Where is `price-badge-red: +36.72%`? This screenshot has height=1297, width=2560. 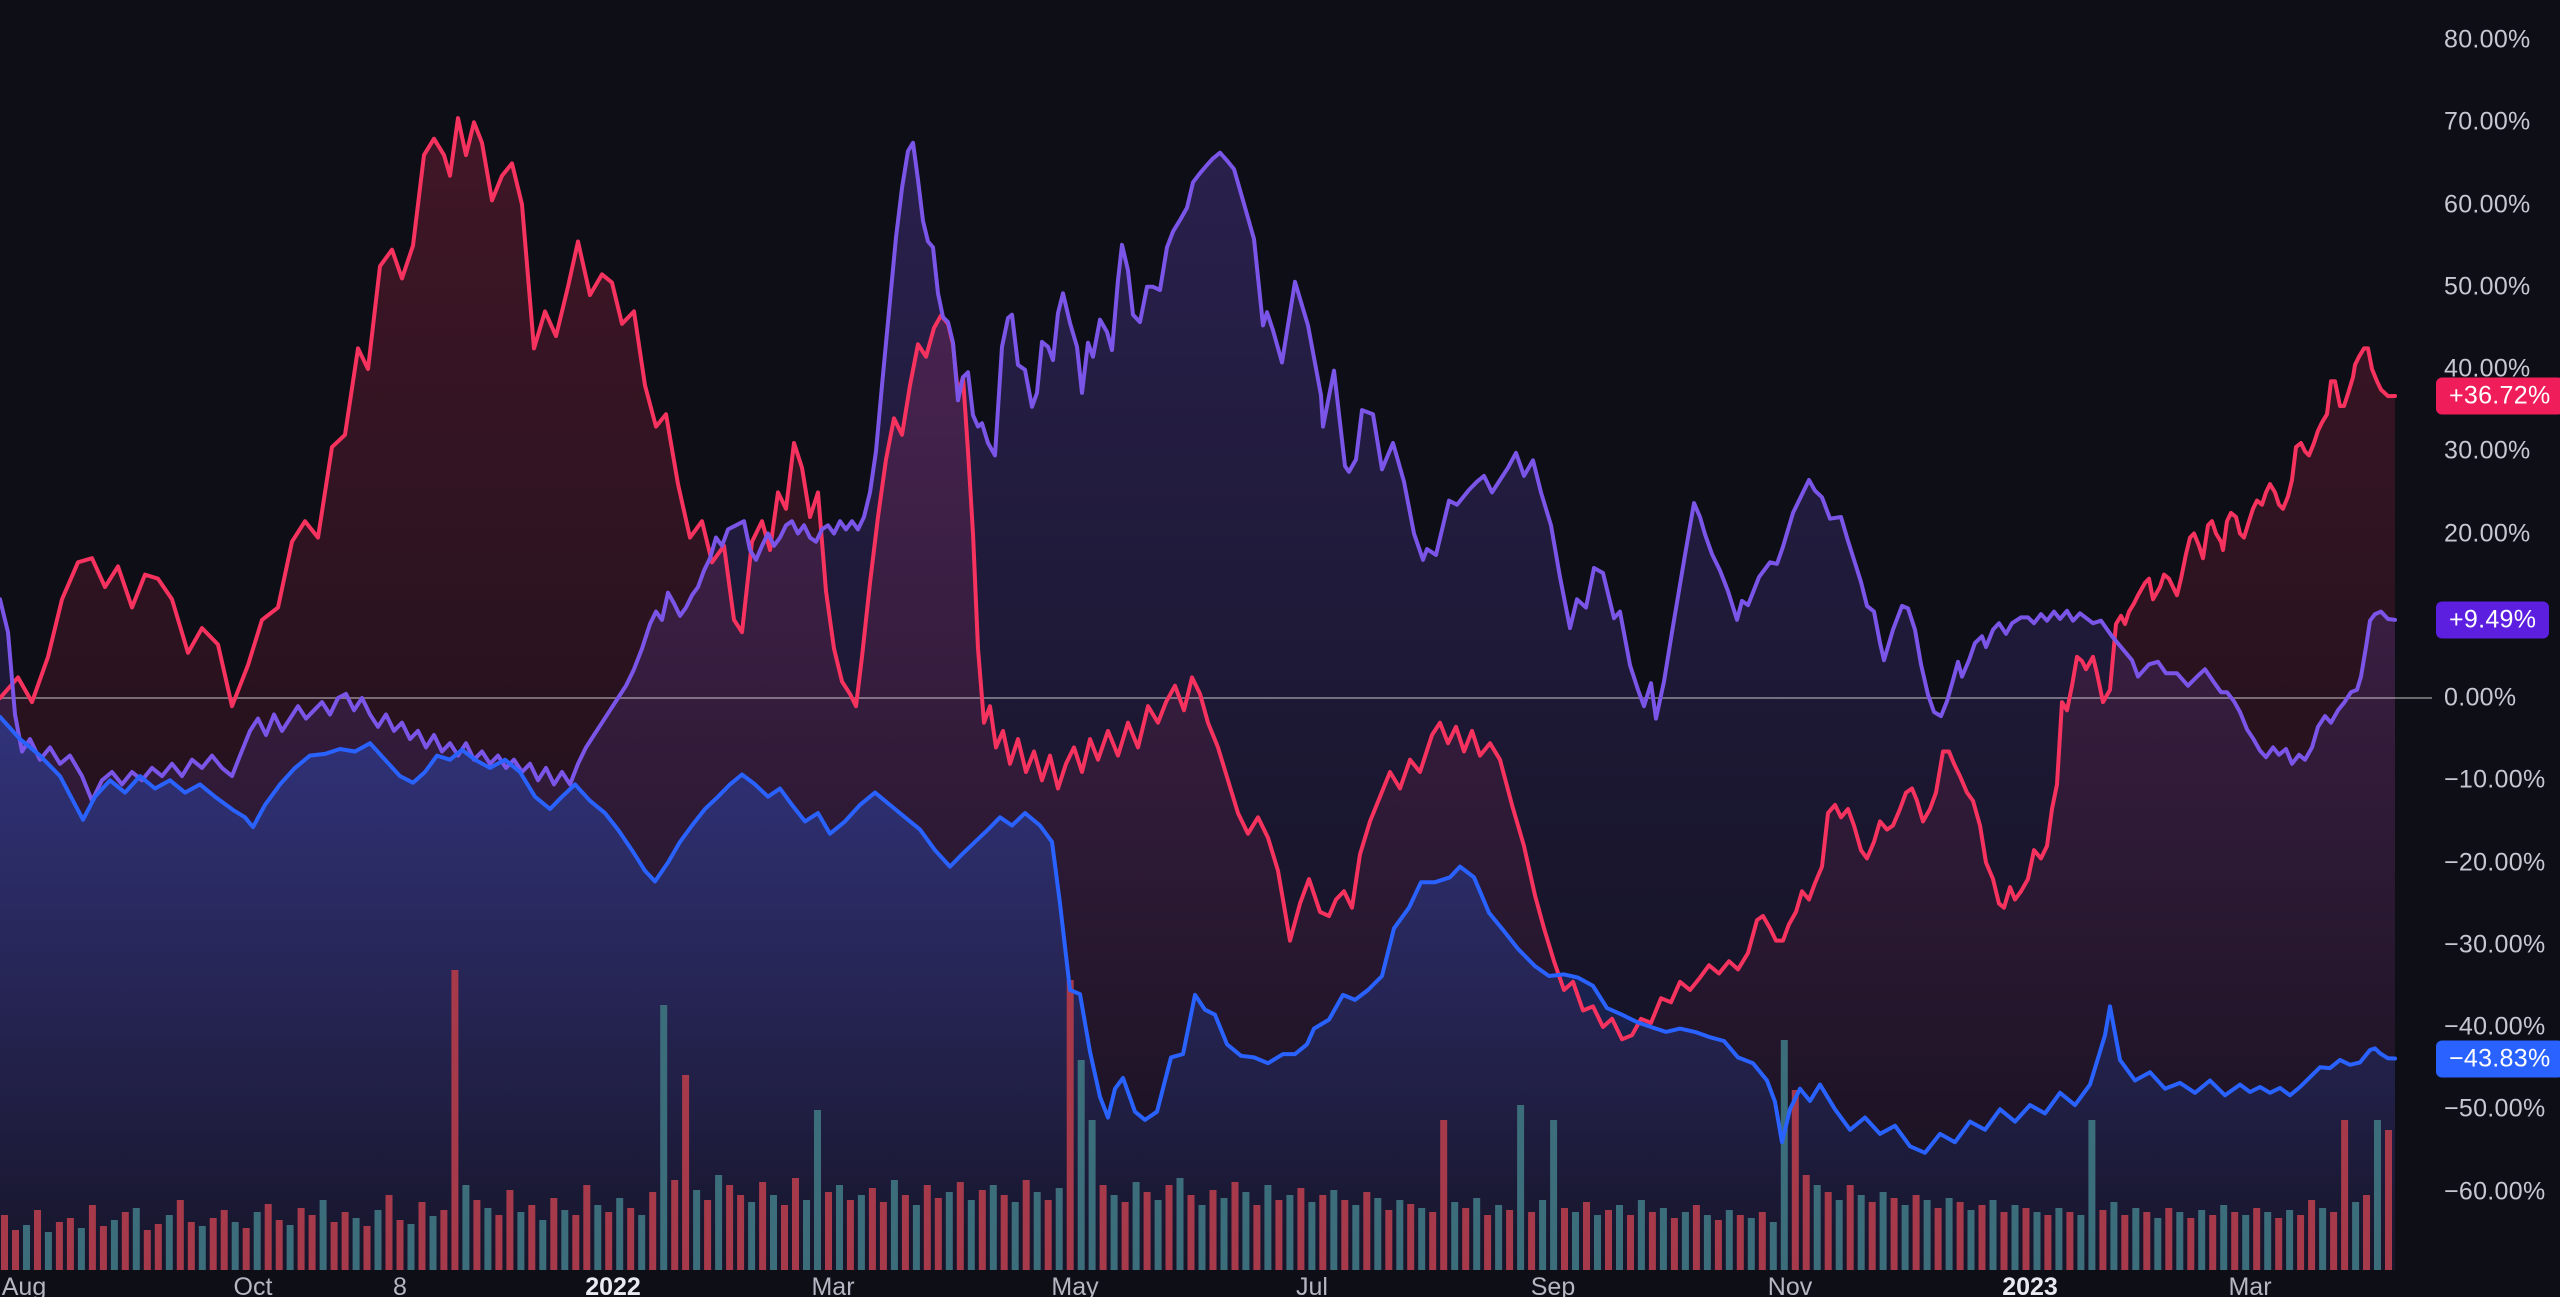
price-badge-red: +36.72% is located at coordinates (2498, 396).